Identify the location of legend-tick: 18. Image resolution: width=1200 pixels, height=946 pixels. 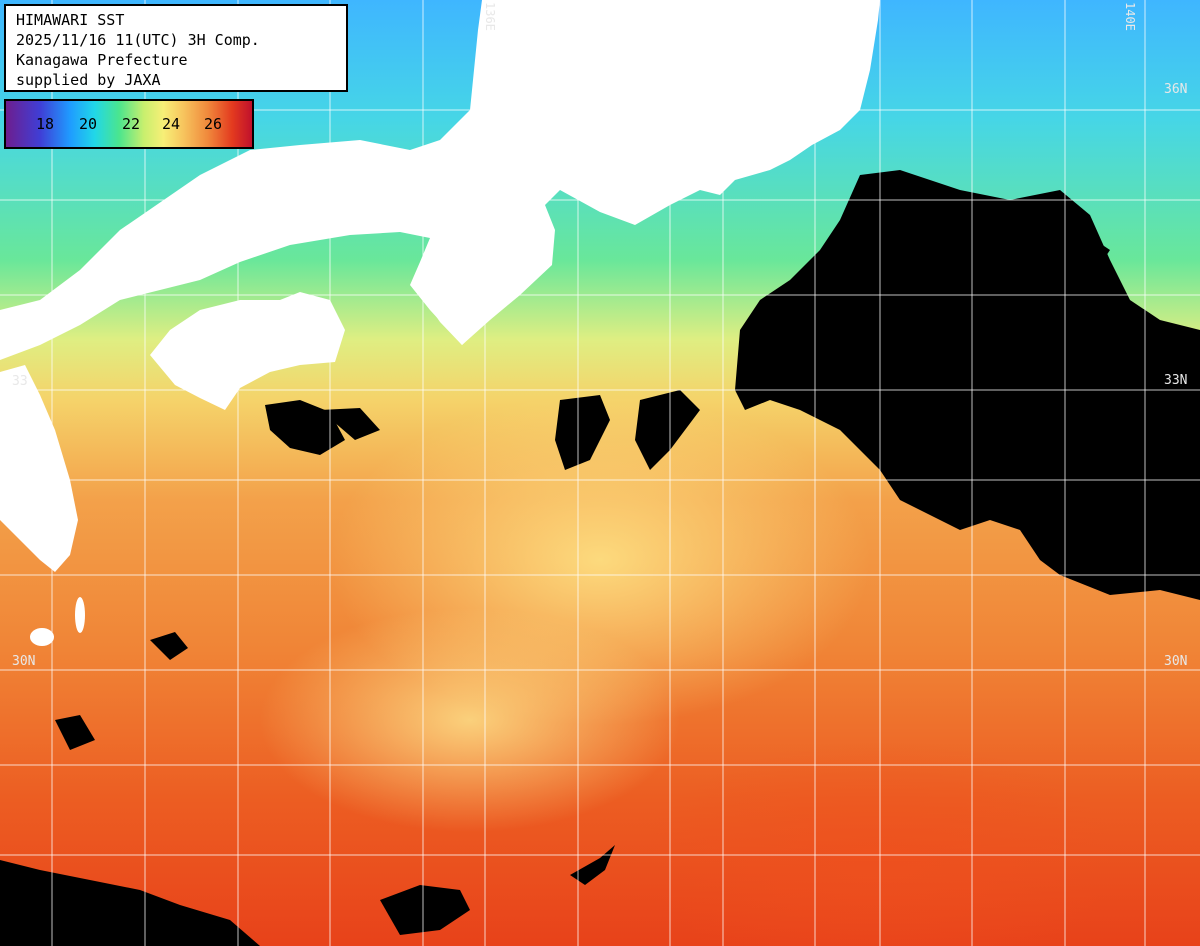
(45, 124).